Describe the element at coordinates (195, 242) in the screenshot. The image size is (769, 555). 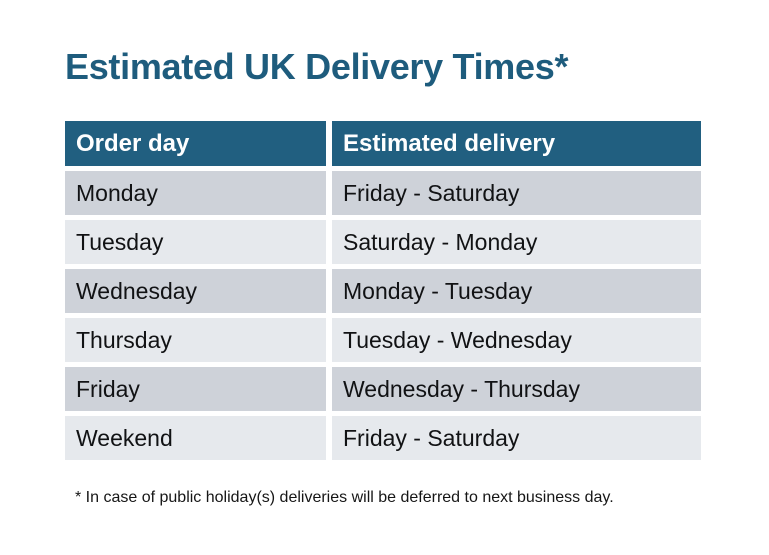
I see `order-day-cell: Tuesday` at that location.